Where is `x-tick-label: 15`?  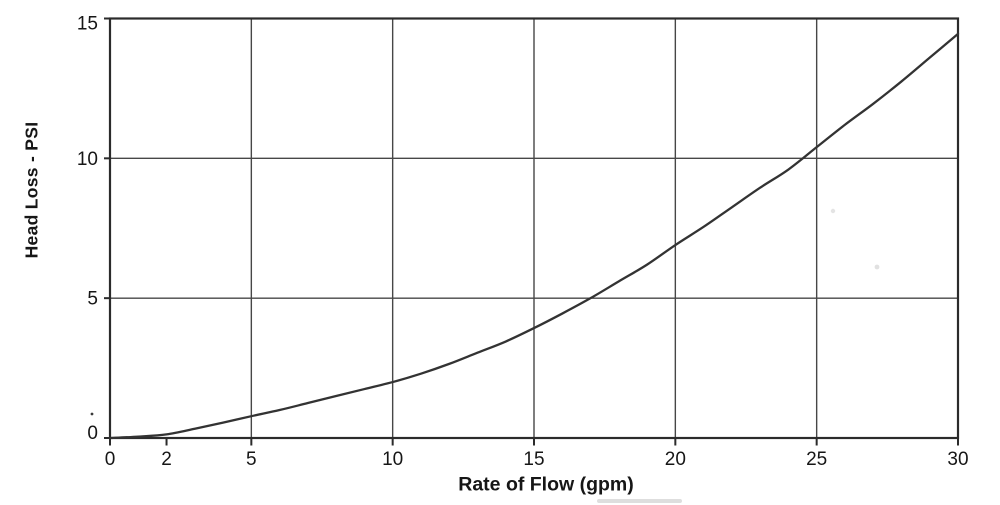
x-tick-label: 15 is located at coordinates (533, 459).